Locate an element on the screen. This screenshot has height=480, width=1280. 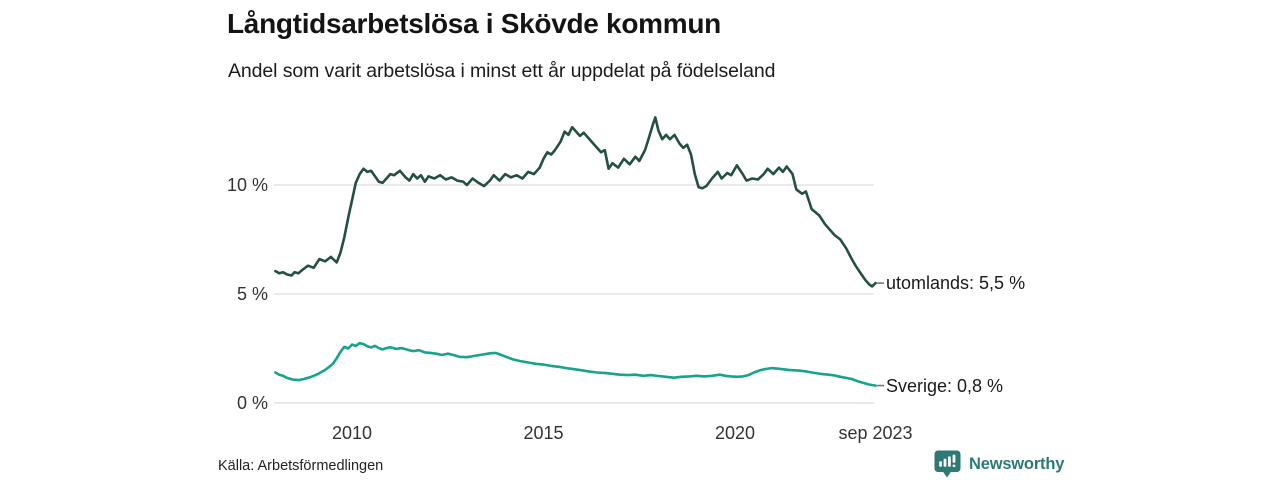
page-title: Långtidsarbetslösa i Skövde kommun is located at coordinates (474, 23).